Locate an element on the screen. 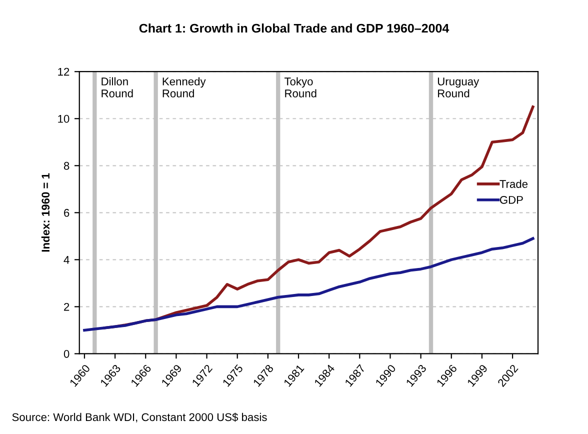 This screenshot has width=588, height=434. y-tick-label: 0 is located at coordinates (67, 354).